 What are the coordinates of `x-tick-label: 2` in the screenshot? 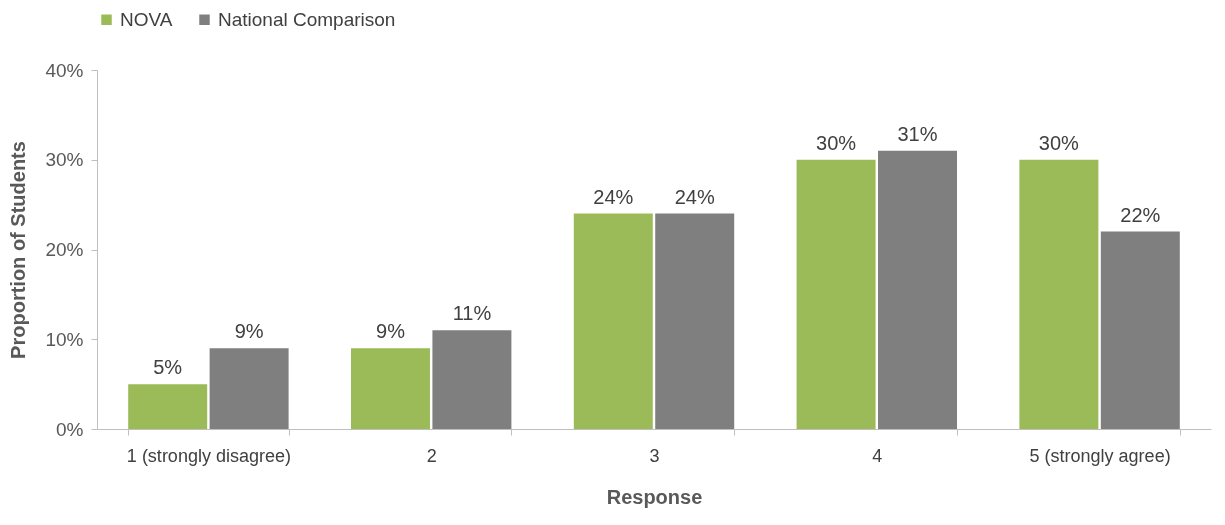 It's located at (431, 455).